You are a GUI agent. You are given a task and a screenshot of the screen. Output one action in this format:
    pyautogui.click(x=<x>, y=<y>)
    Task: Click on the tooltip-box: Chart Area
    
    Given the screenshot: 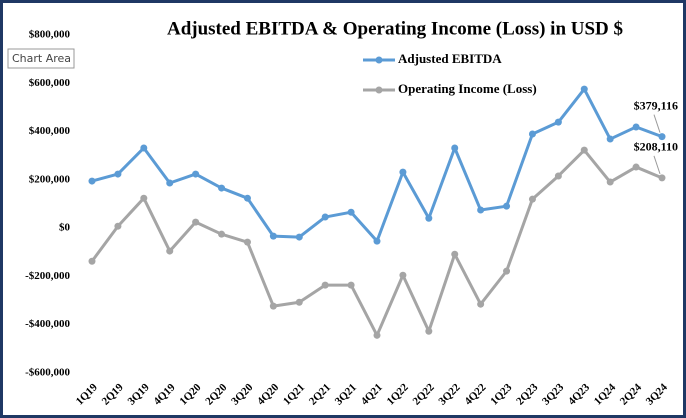 What is the action you would take?
    pyautogui.click(x=41, y=58)
    